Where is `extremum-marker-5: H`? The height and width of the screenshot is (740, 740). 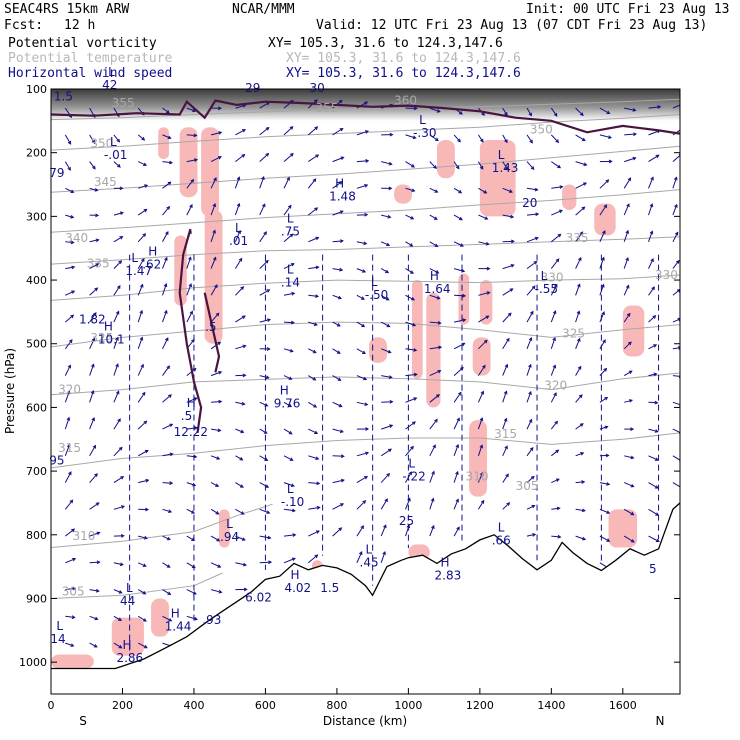
extremum-marker-5: H is located at coordinates (152, 252).